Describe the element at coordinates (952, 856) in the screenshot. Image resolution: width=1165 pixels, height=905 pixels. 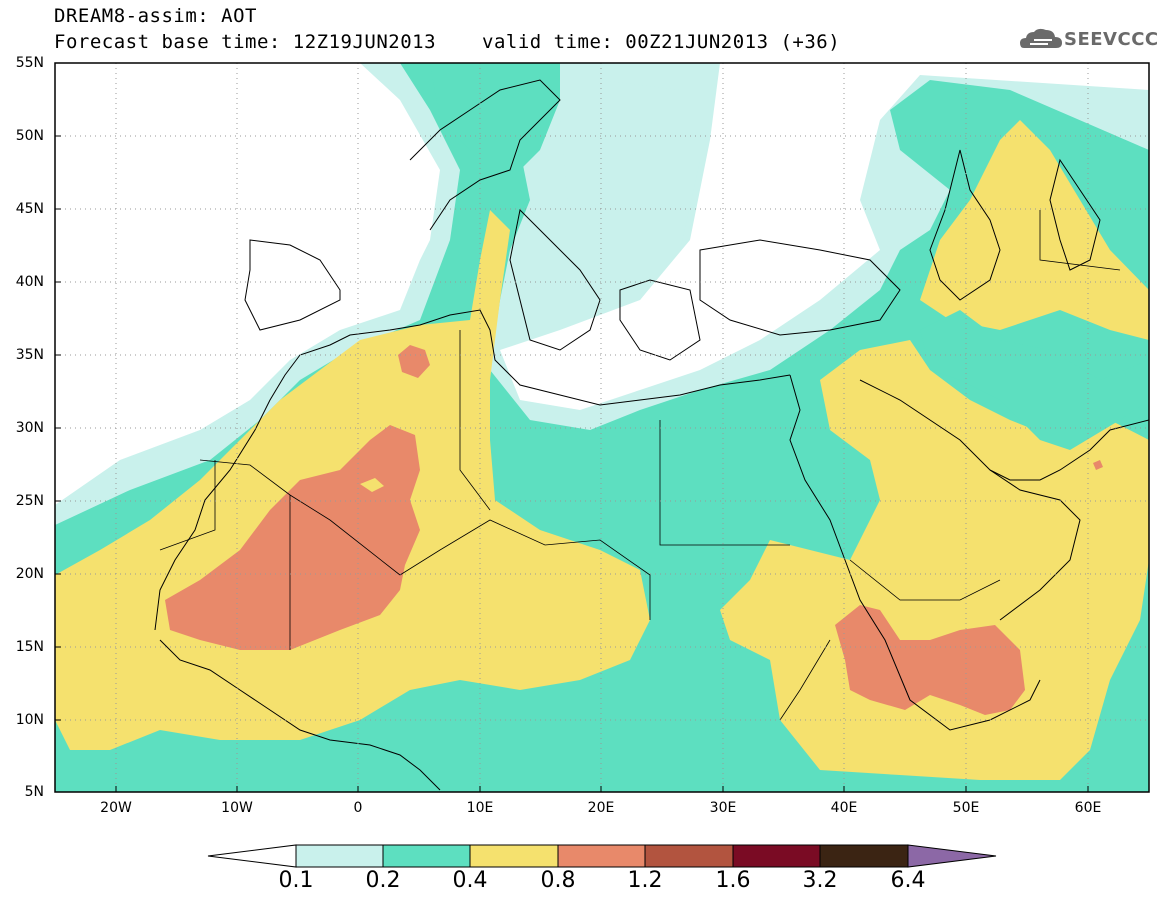
I see `colorbar-over-arrow` at that location.